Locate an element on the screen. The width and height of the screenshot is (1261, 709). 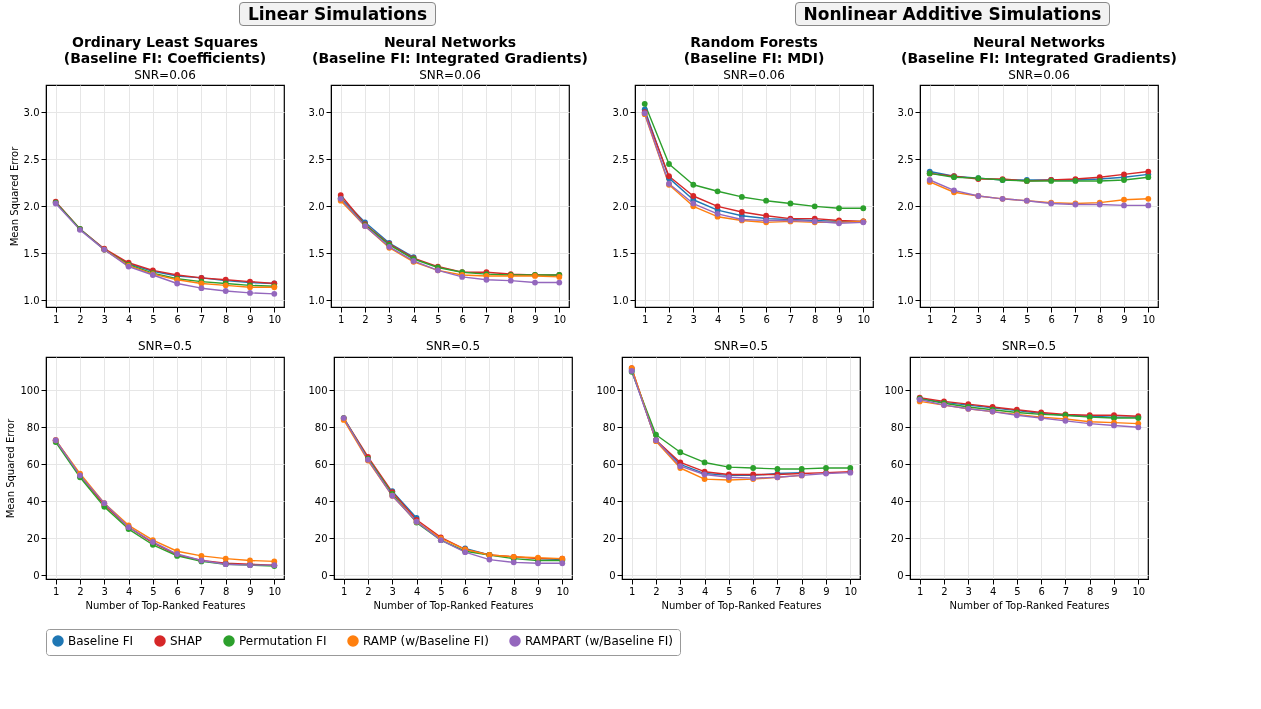
chart-title: Random Forests (Baseline FI: MDI) is located at coordinates (754, 50).